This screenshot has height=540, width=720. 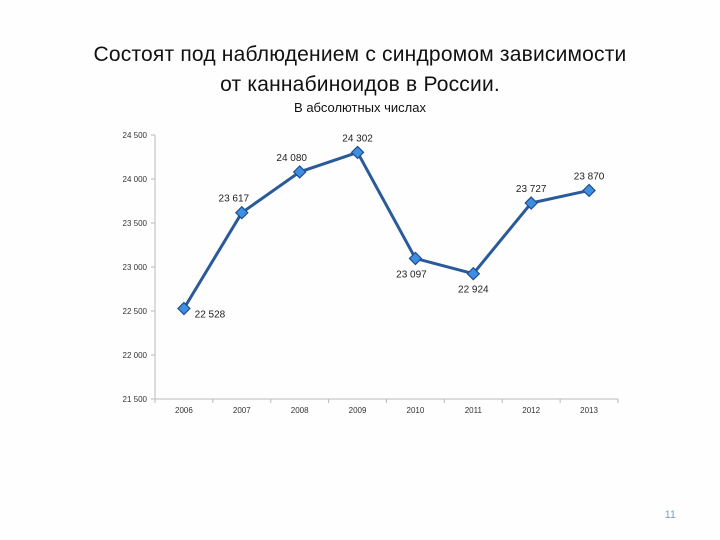 I want to click on chart-subtitle: В абсолютных числах, so click(x=360, y=107).